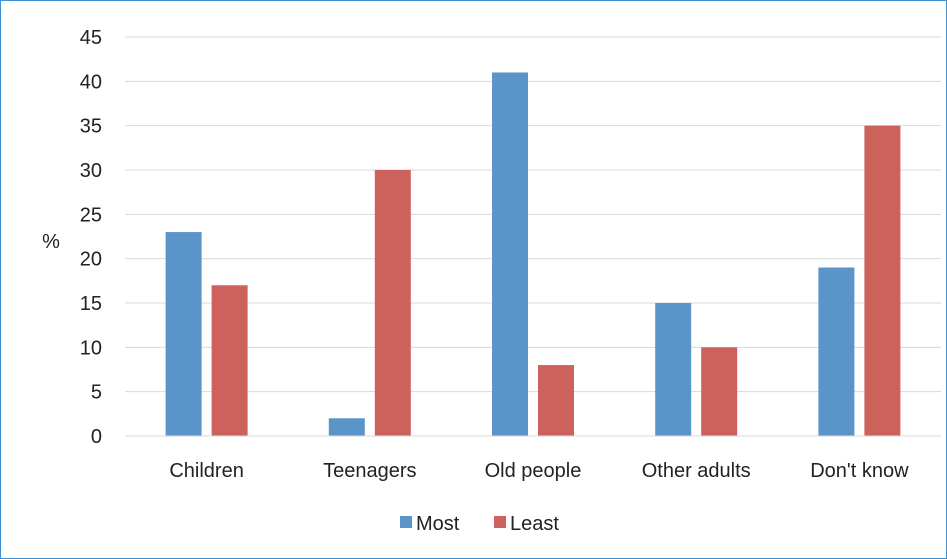 This screenshot has height=559, width=947. What do you see at coordinates (696, 471) in the screenshot?
I see `x-category-label: Other adults` at bounding box center [696, 471].